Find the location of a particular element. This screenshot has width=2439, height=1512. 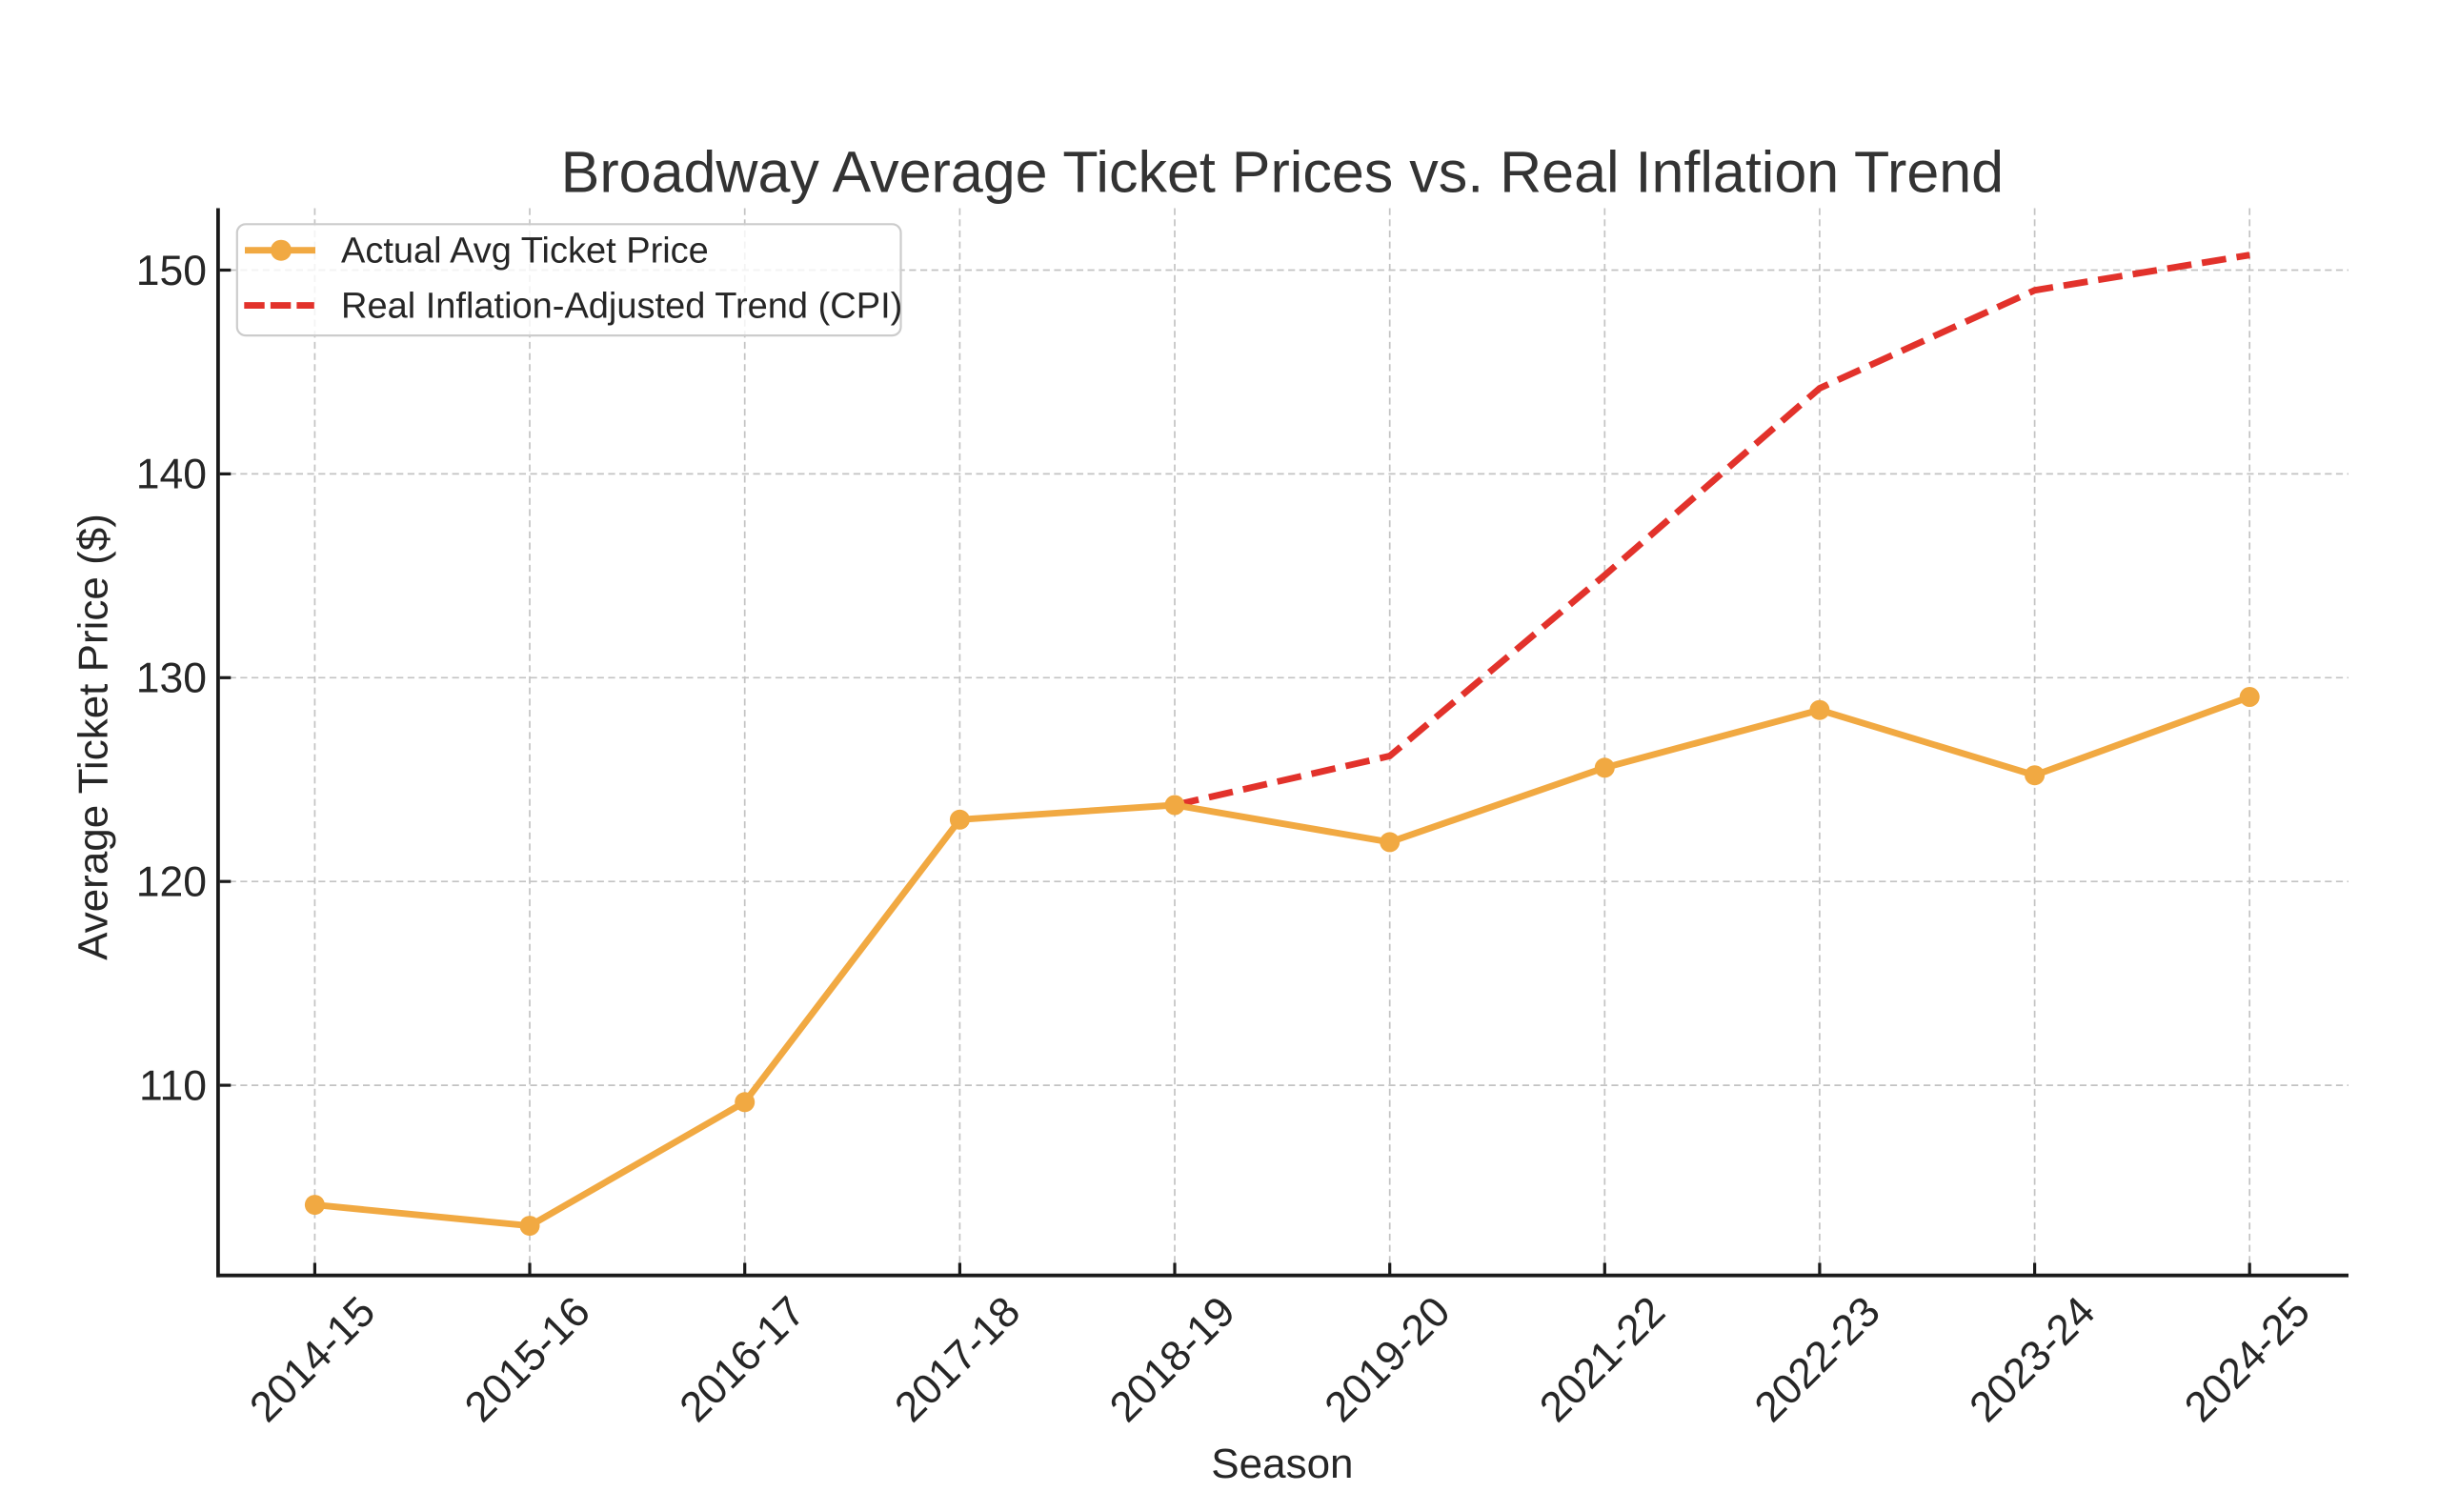

svg-text: 110 is located at coordinates (173, 1085).